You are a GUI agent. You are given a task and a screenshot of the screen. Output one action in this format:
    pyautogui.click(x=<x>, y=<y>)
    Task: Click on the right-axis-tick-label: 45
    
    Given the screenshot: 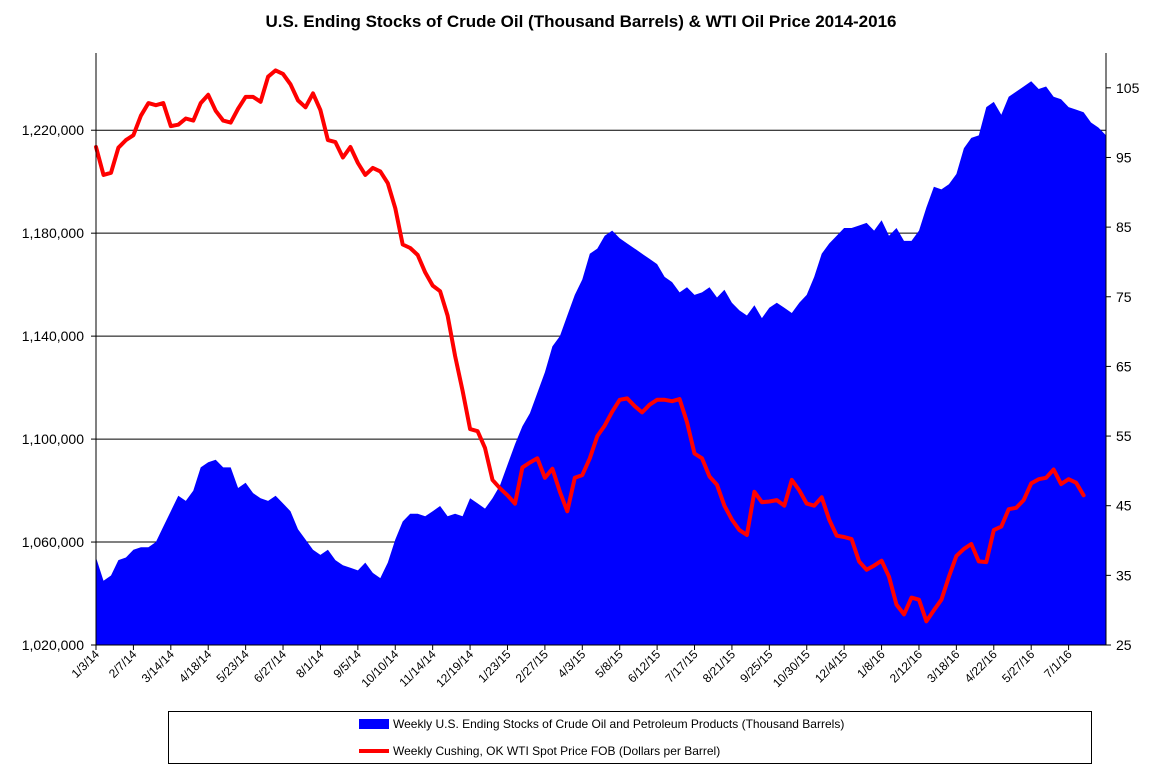 What is the action you would take?
    pyautogui.click(x=1124, y=506)
    